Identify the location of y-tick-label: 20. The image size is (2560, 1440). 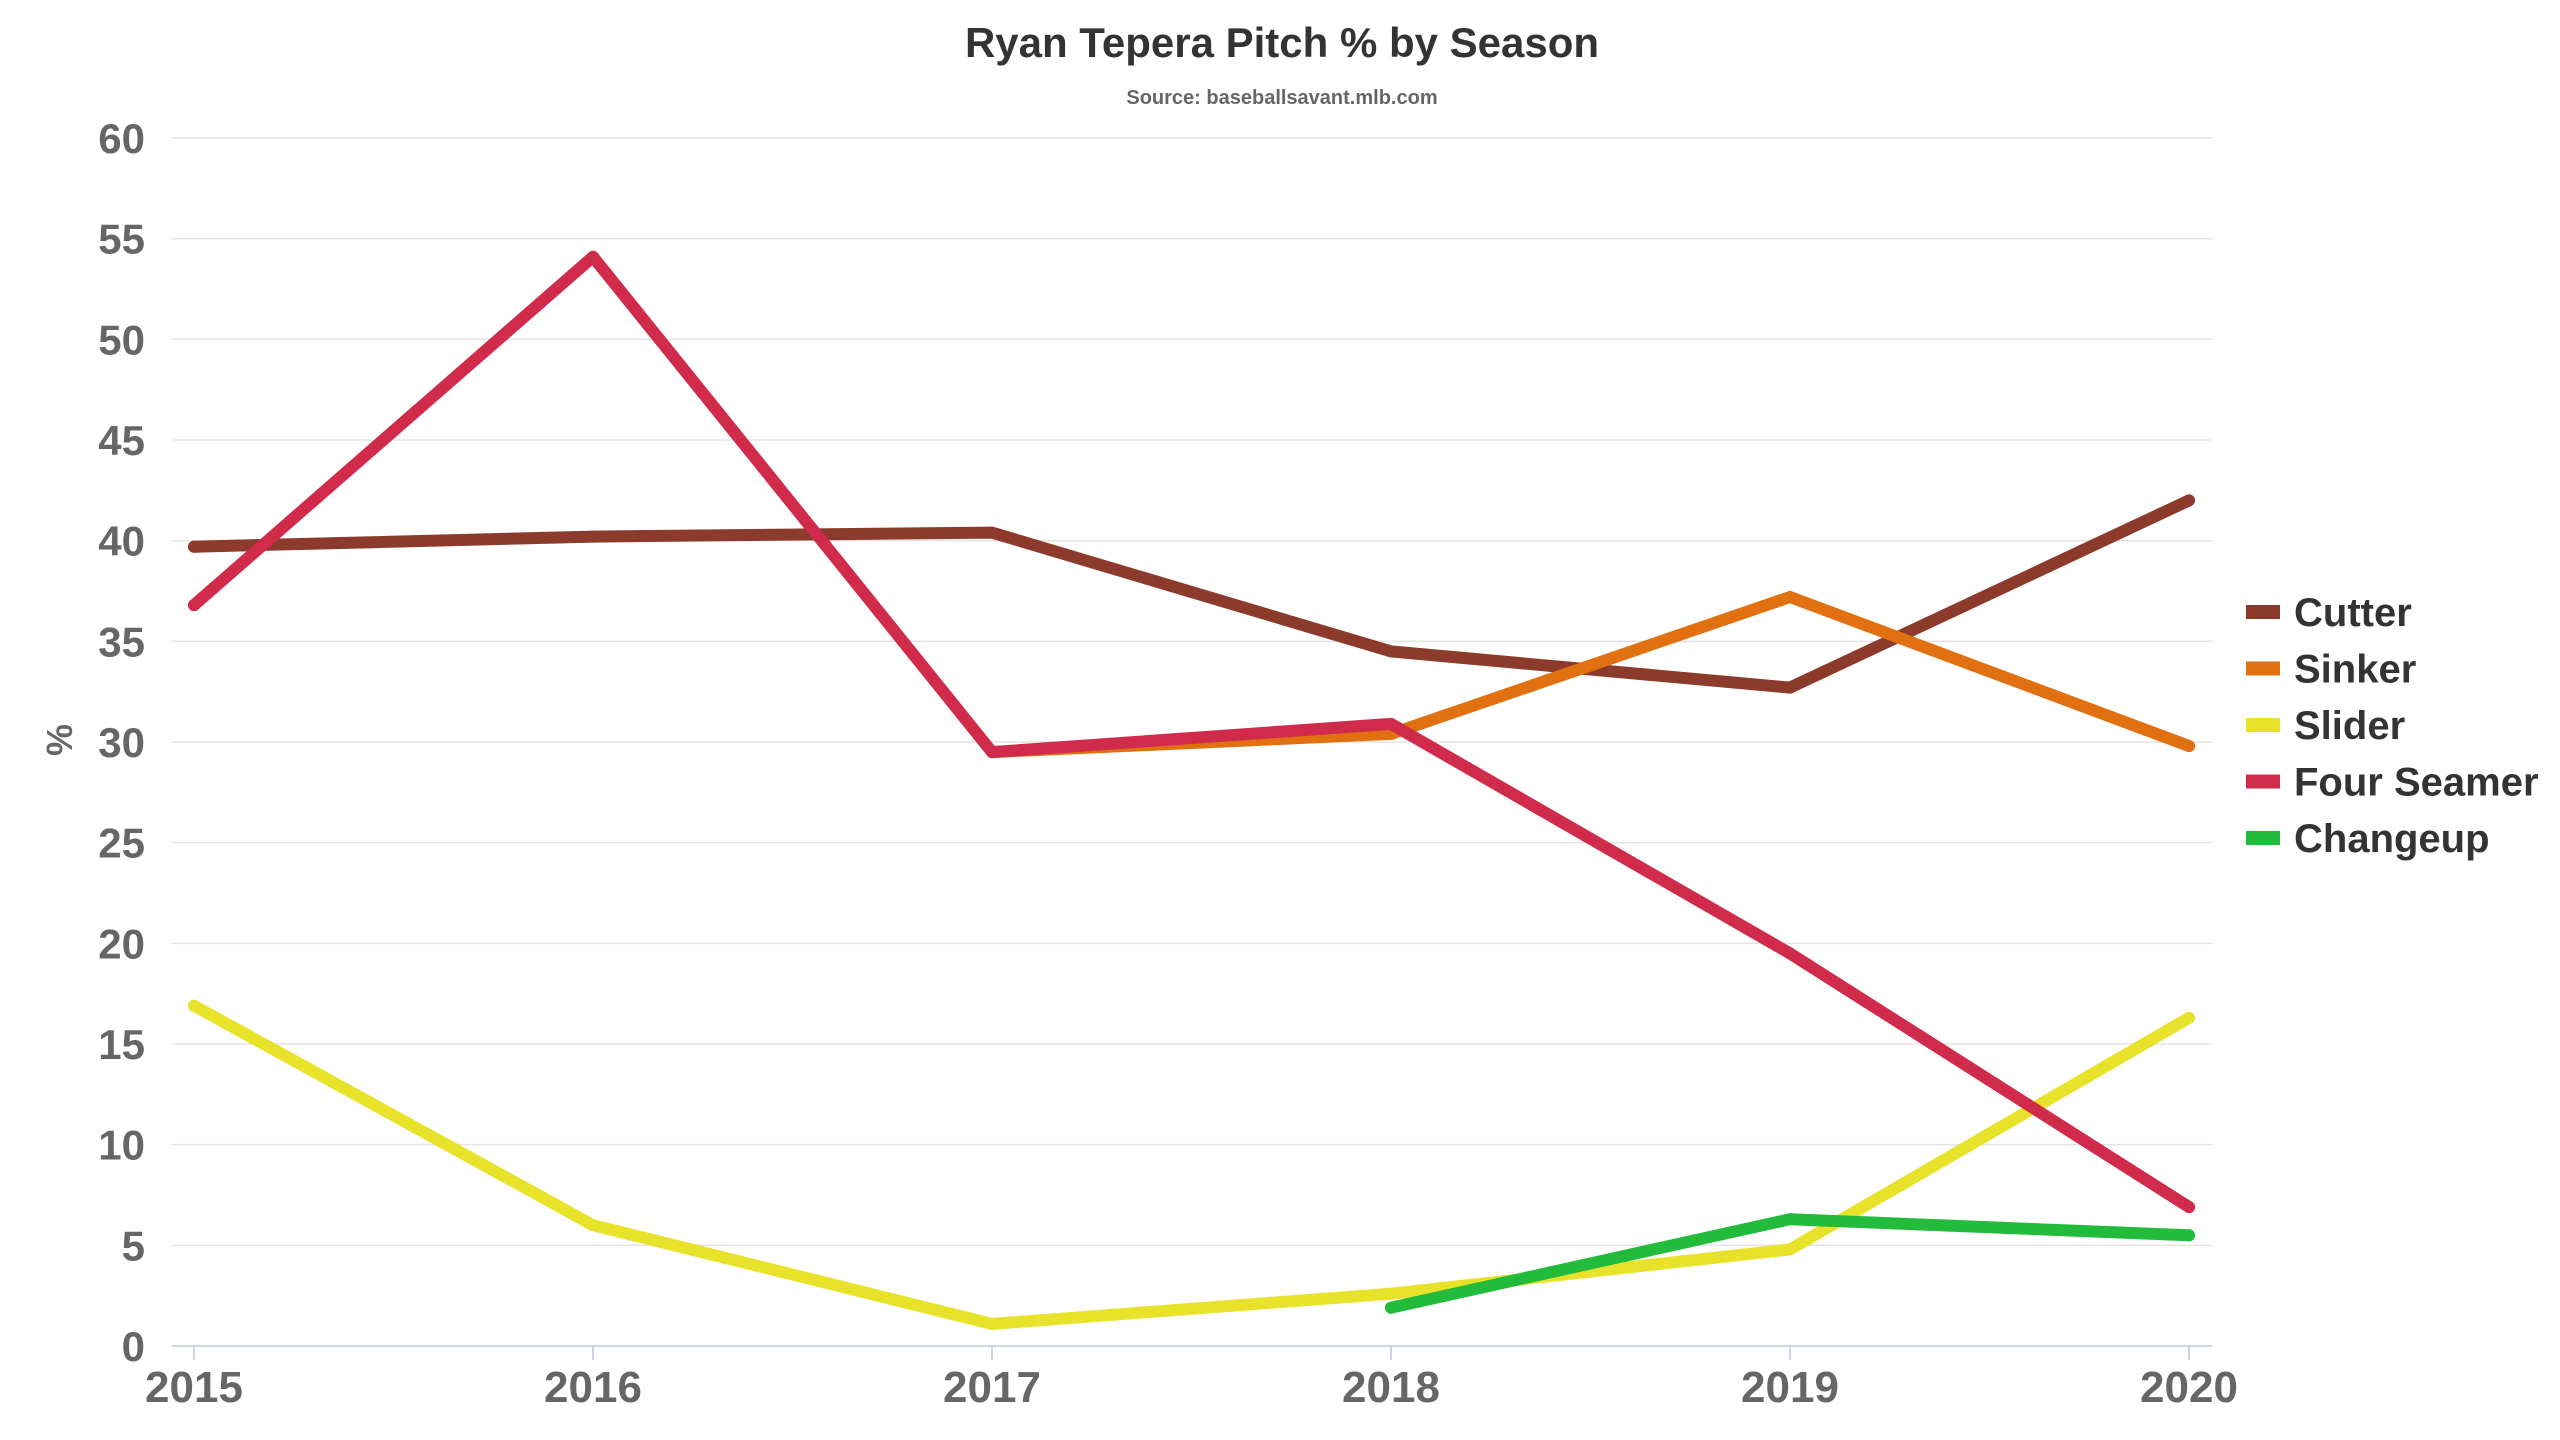
(121, 943).